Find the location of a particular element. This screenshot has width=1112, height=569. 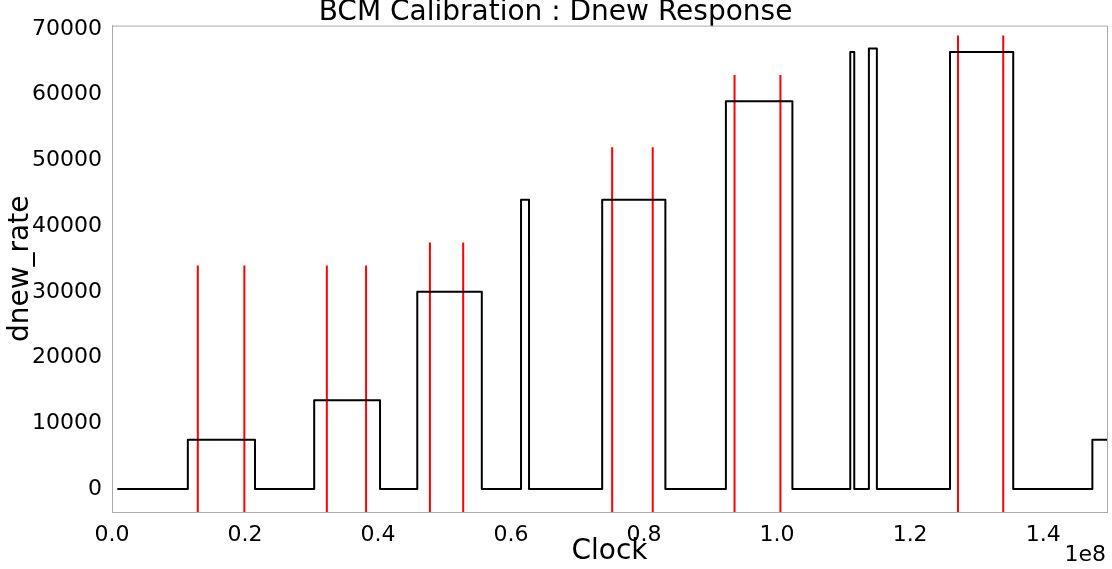

x-tick-label: 1.0 is located at coordinates (777, 533).